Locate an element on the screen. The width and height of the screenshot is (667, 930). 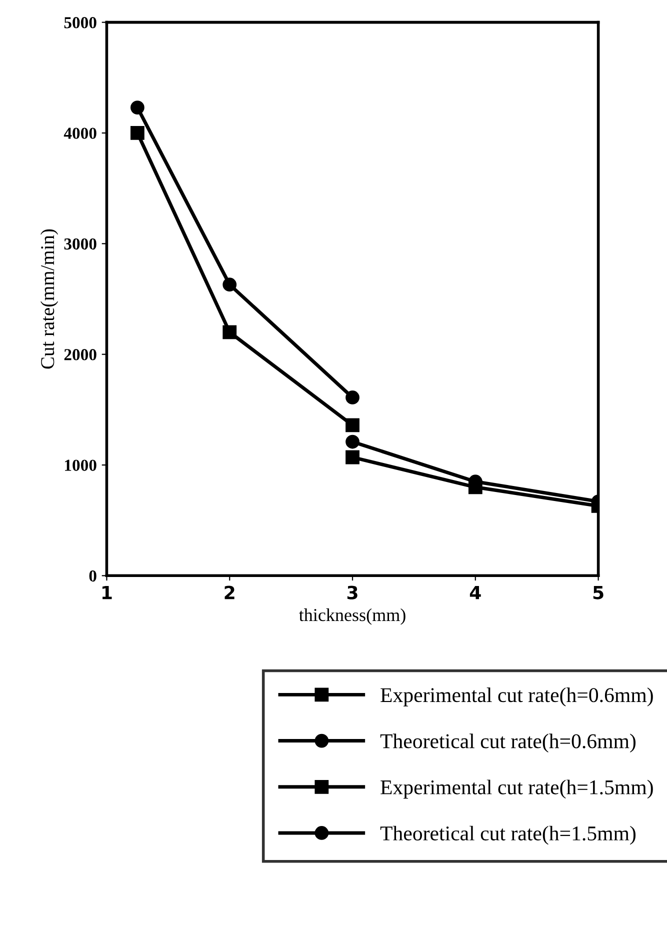
legend-label: Theoretical cut rate(h=0.6mm) is located at coordinates (508, 743).